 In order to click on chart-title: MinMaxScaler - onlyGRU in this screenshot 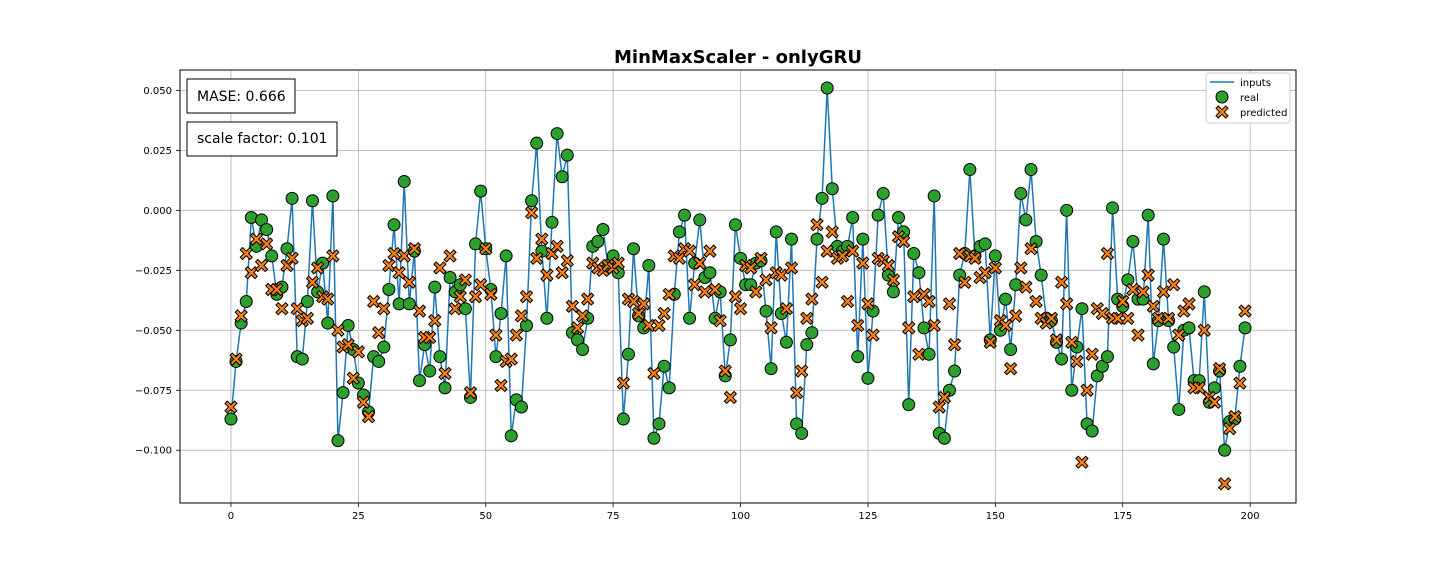, I will do `click(738, 57)`.